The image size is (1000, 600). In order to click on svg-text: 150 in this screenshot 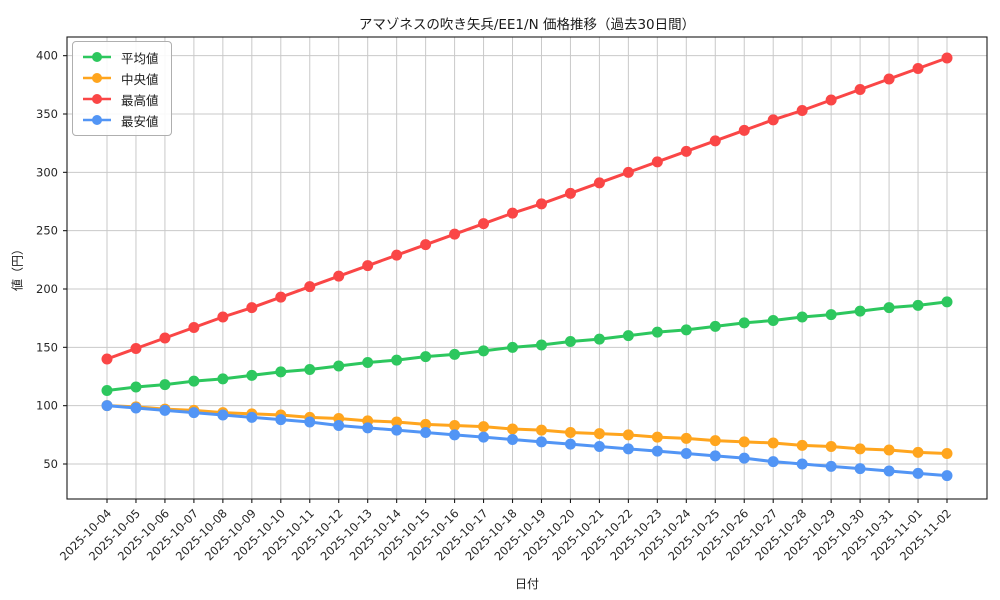, I will do `click(47, 347)`.